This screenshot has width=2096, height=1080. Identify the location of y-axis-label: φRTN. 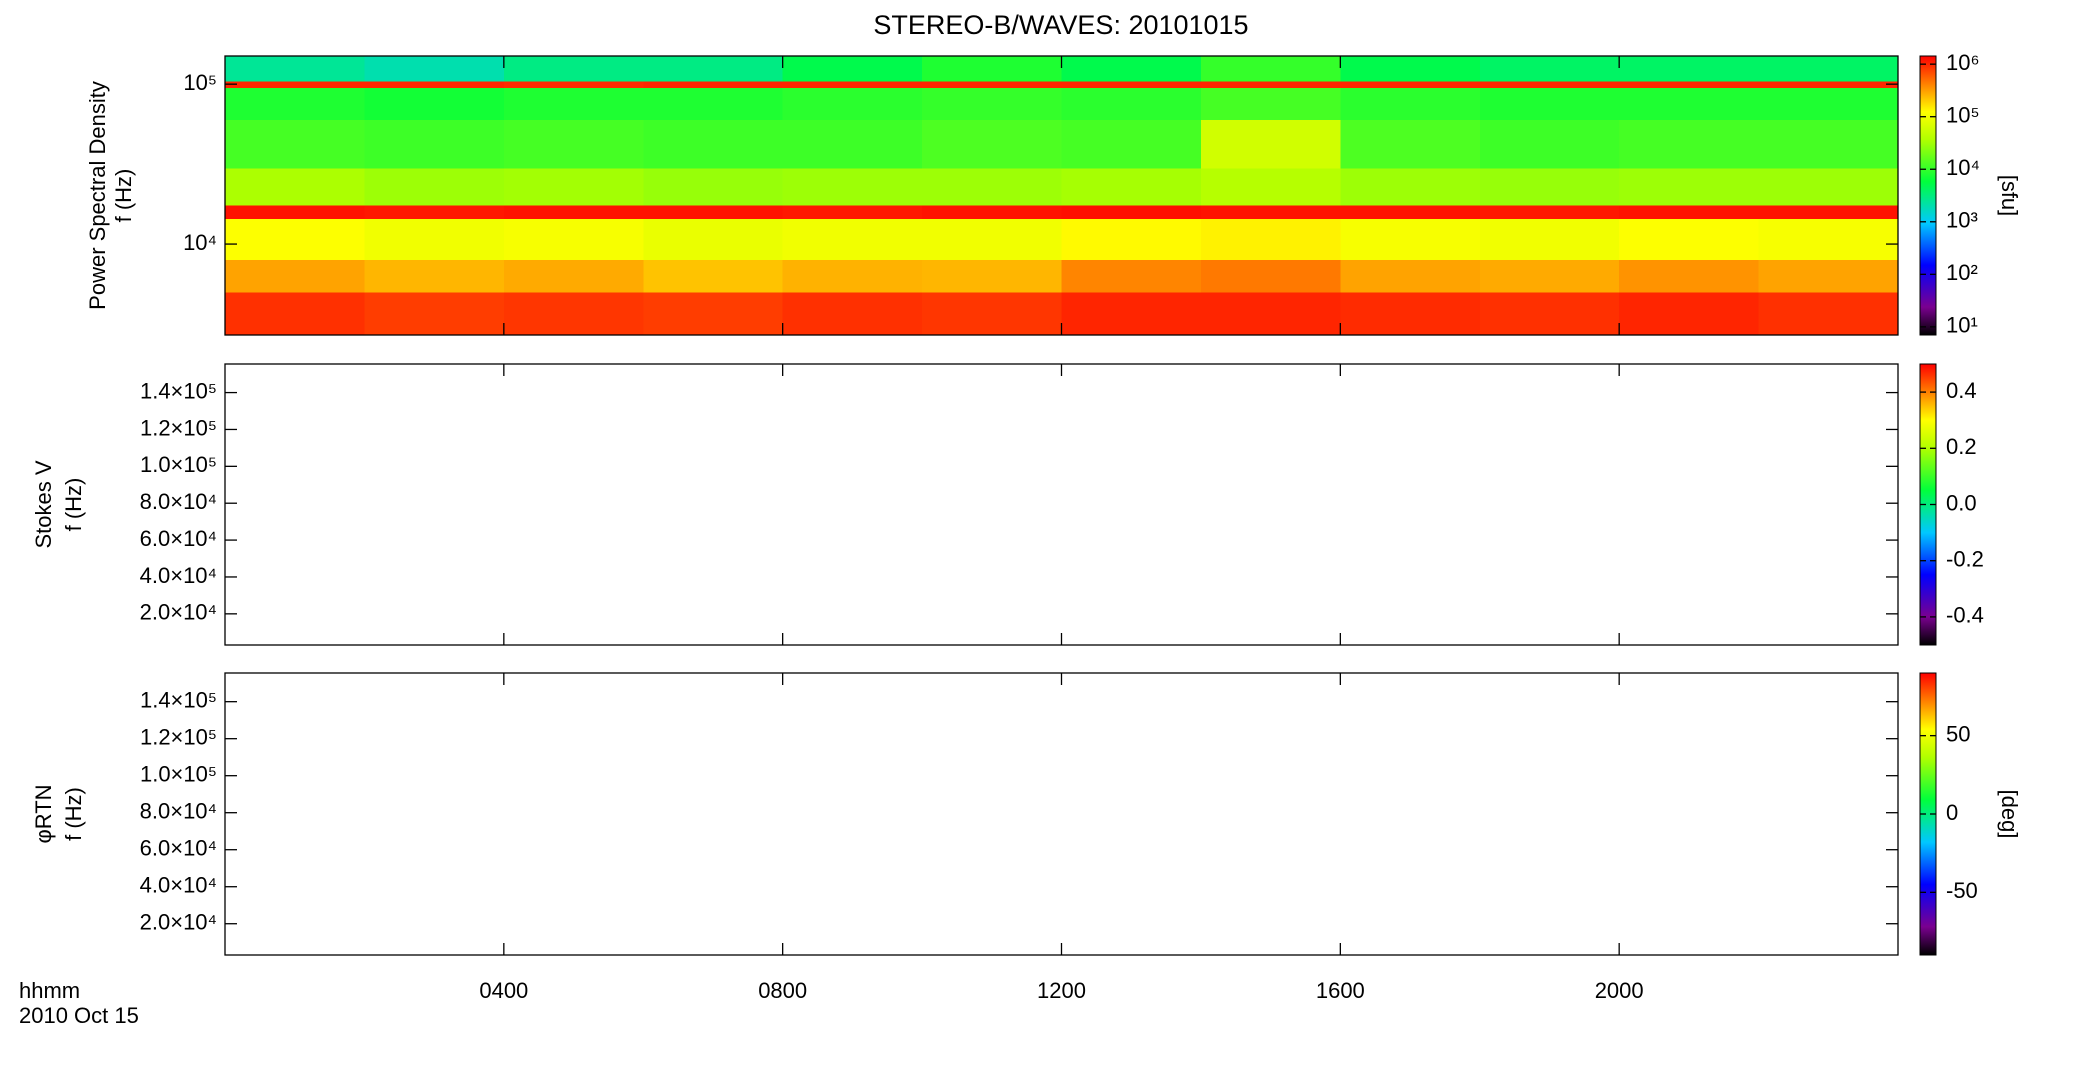
(43, 813).